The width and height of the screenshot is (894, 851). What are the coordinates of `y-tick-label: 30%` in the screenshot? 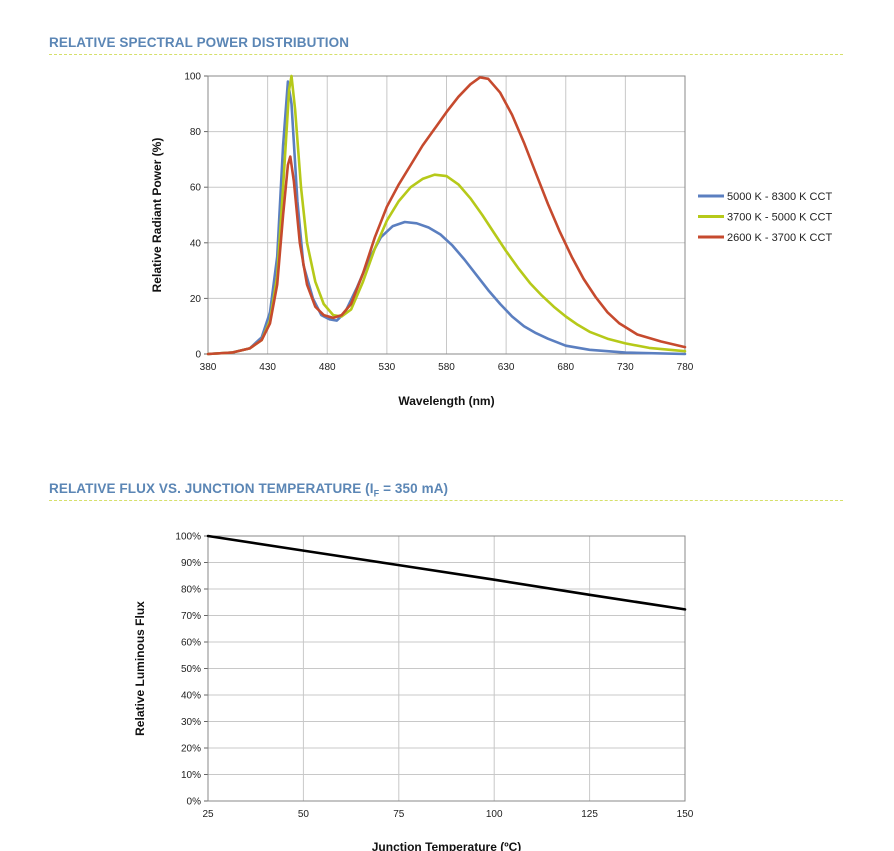 It's located at (191, 722).